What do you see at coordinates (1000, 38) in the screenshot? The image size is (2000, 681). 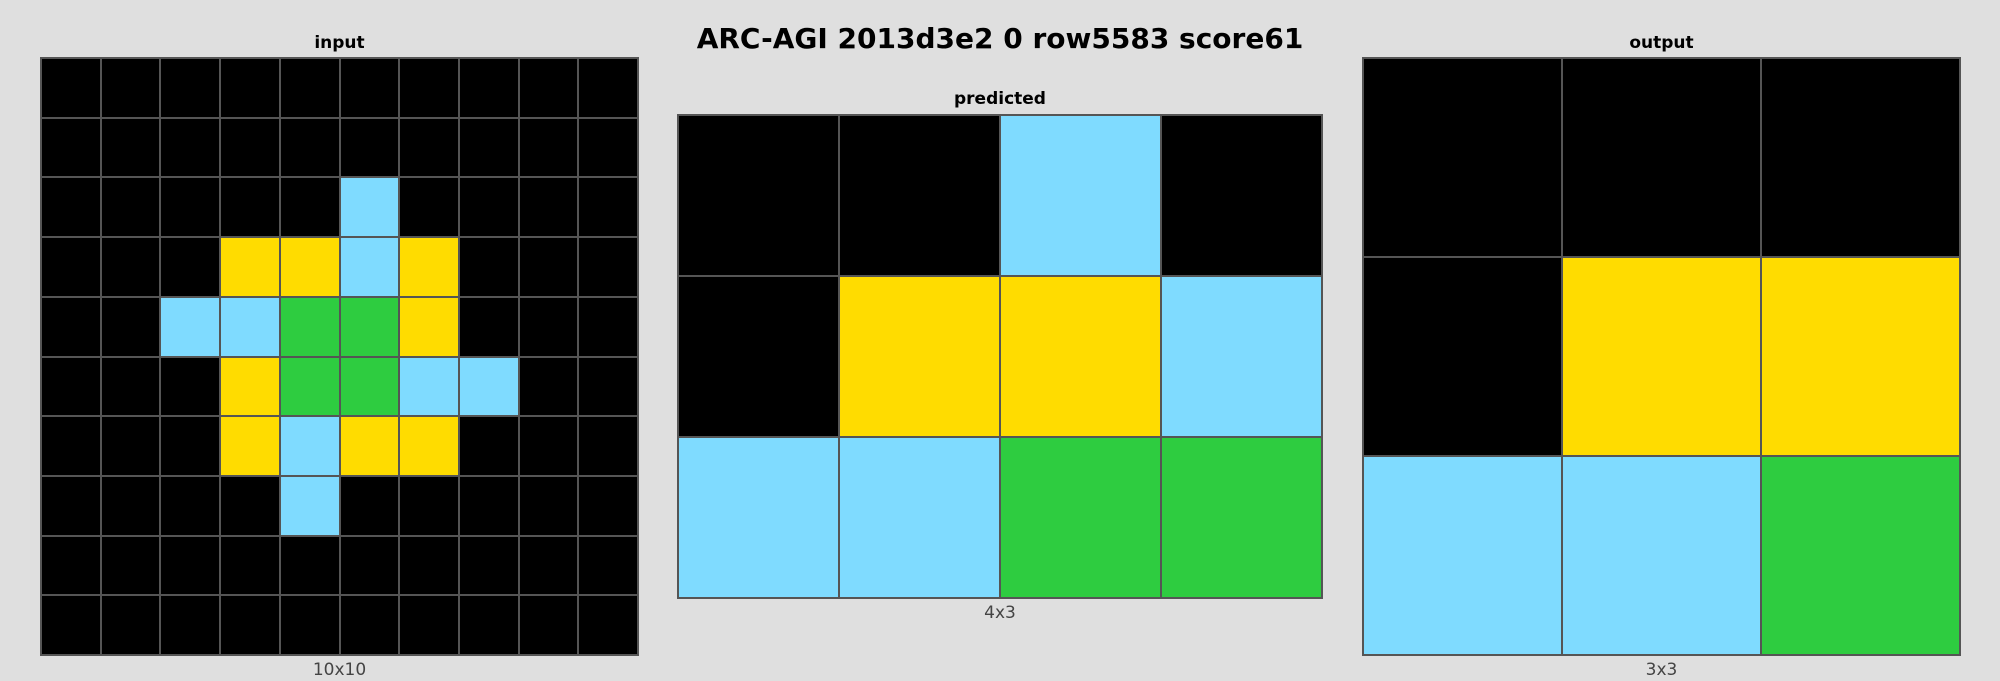 I see `figure-title: ARC-AGI 2013d3e2 0 row5583 score61` at bounding box center [1000, 38].